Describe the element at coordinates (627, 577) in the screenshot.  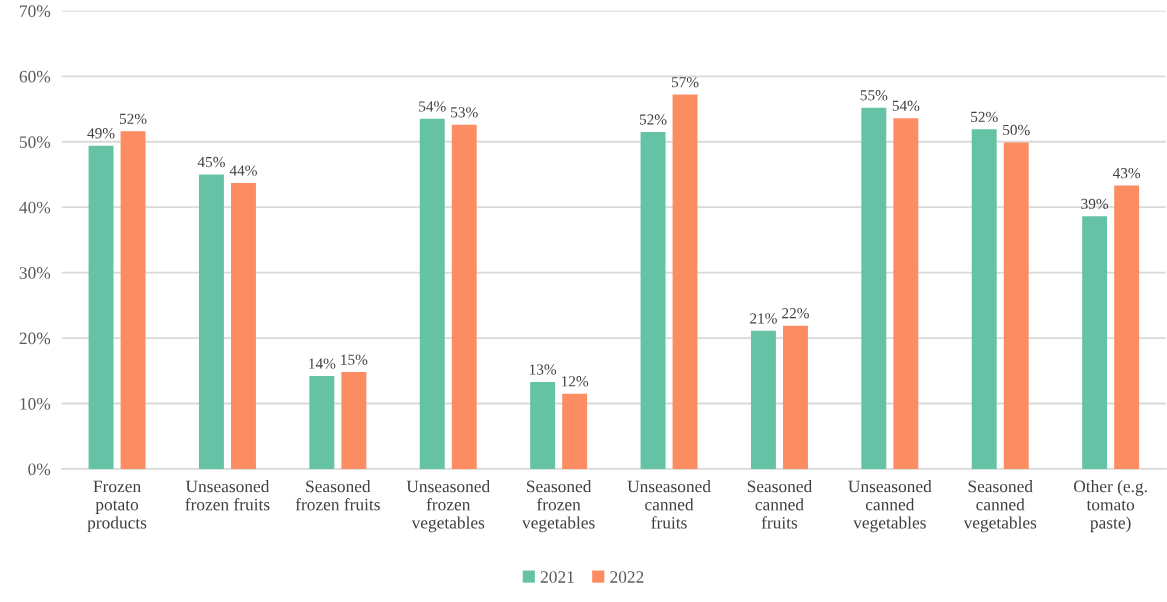
I see `legend-label: 2022` at that location.